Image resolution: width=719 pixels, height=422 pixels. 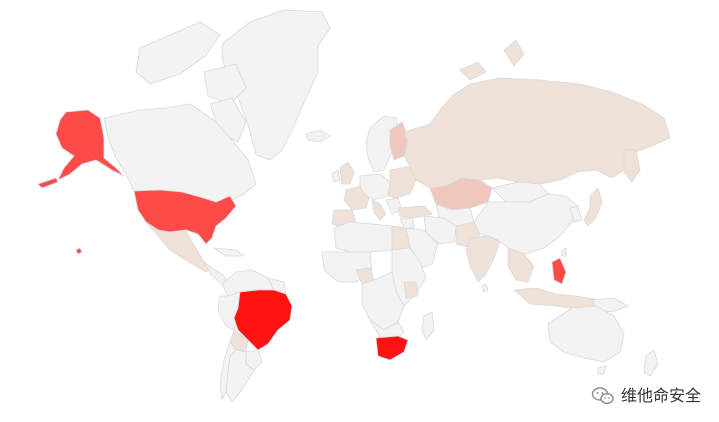 I want to click on region-russia-north-islands, so click(x=473, y=71).